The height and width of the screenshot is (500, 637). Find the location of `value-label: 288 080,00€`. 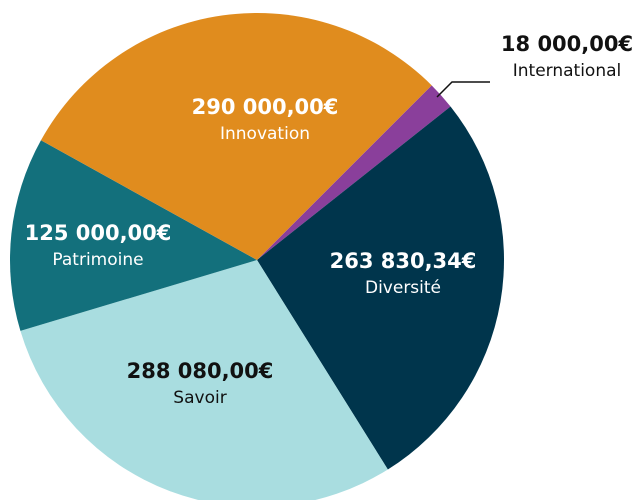

value-label: 288 080,00€ is located at coordinates (200, 371).